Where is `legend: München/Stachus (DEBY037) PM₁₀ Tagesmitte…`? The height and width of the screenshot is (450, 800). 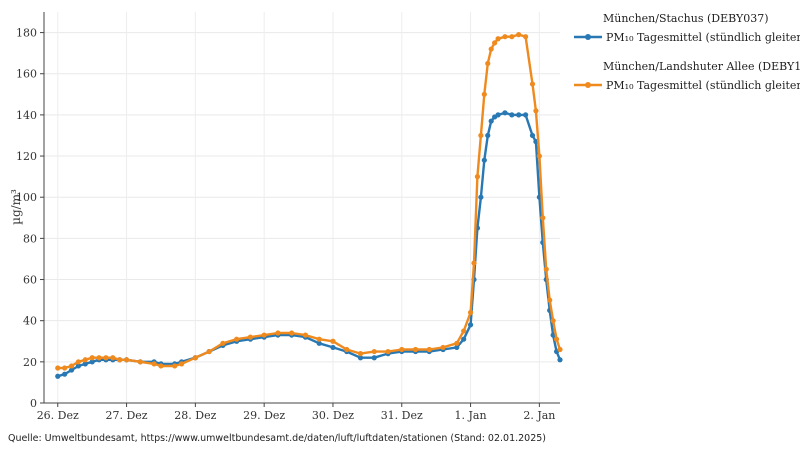
legend: München/Stachus (DEBY037) PM₁₀ Tagesmitte… is located at coordinates (687, 52).